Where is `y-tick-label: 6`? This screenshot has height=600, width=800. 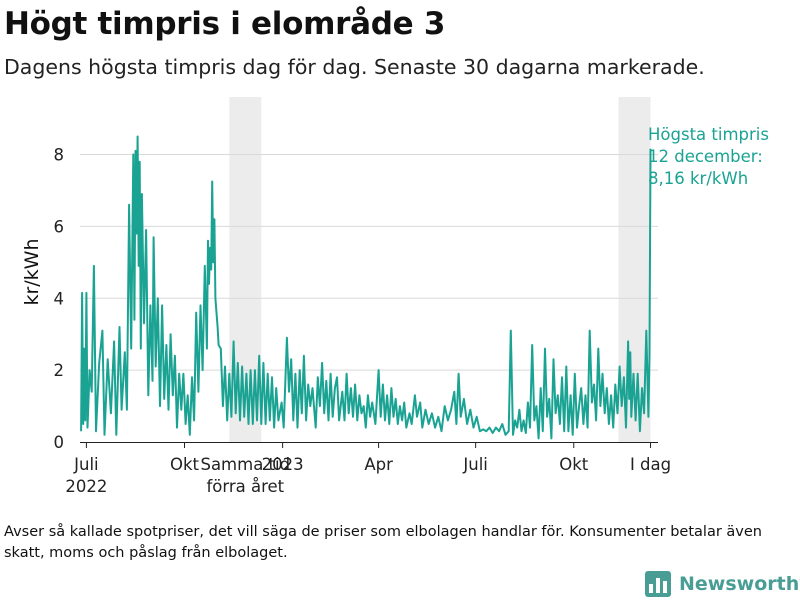
y-tick-label: 6 is located at coordinates (59, 226).